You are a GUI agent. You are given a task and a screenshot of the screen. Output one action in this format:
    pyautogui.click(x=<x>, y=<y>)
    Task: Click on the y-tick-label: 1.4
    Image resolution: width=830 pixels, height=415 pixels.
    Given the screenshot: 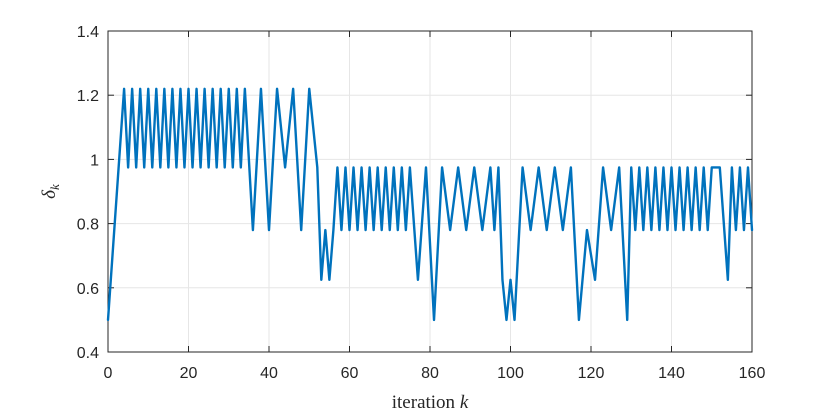 What is the action you would take?
    pyautogui.click(x=88, y=32)
    